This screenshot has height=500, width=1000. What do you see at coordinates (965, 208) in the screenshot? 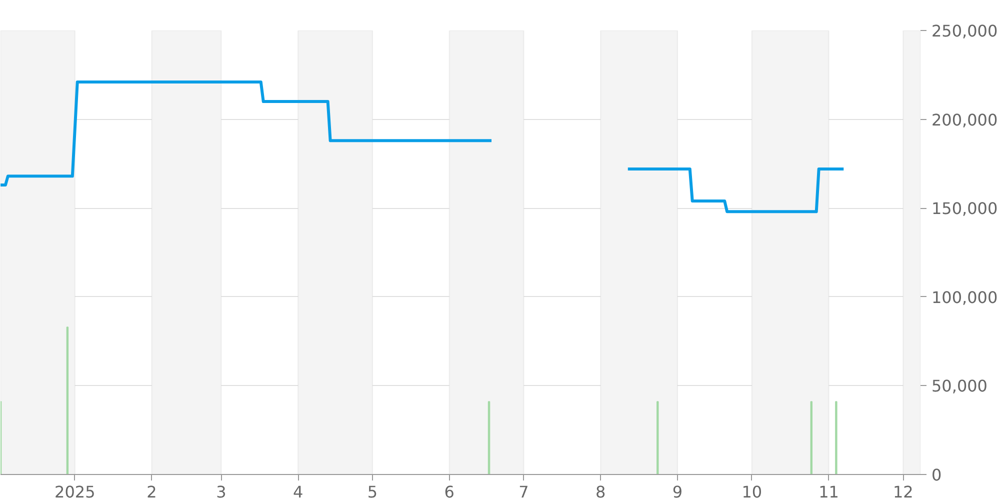
I see `y-tick-label: 150,000` at bounding box center [965, 208].